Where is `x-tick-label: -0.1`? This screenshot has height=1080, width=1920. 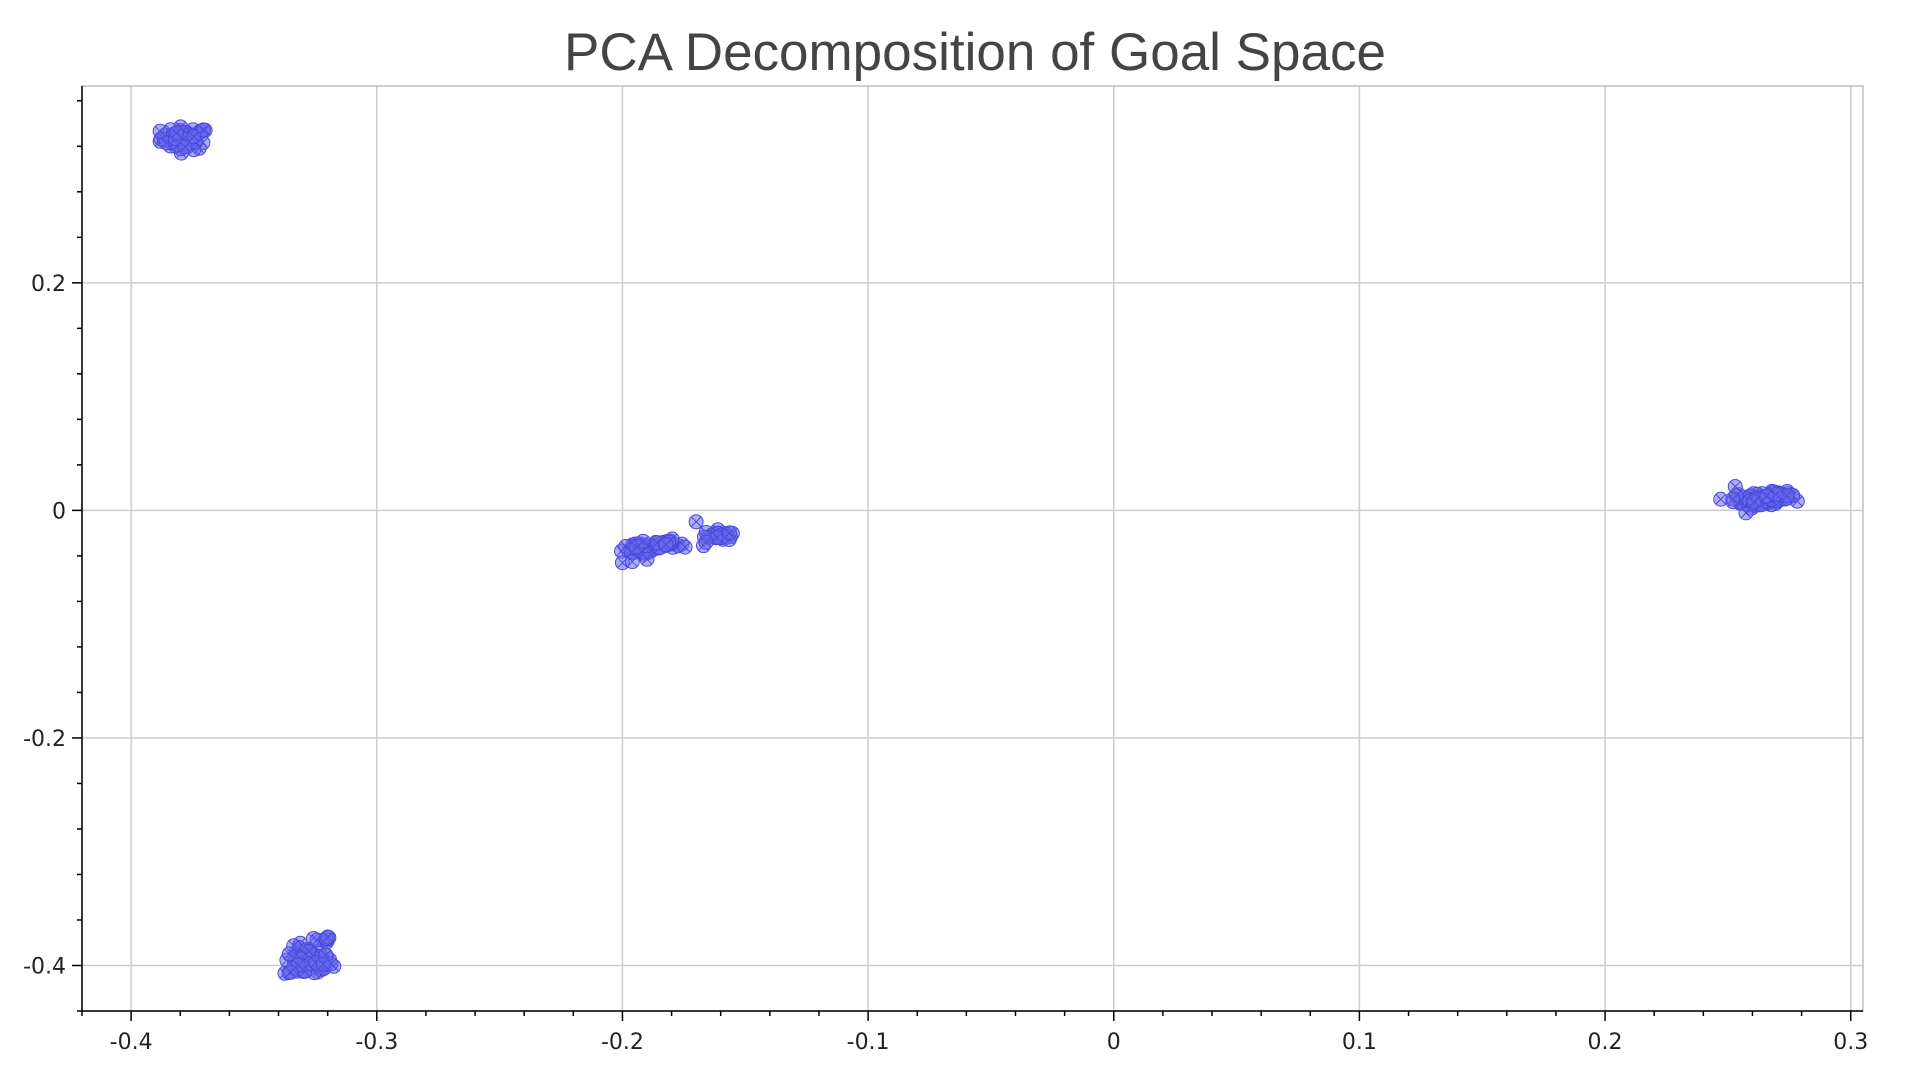 x-tick-label: -0.1 is located at coordinates (868, 1042).